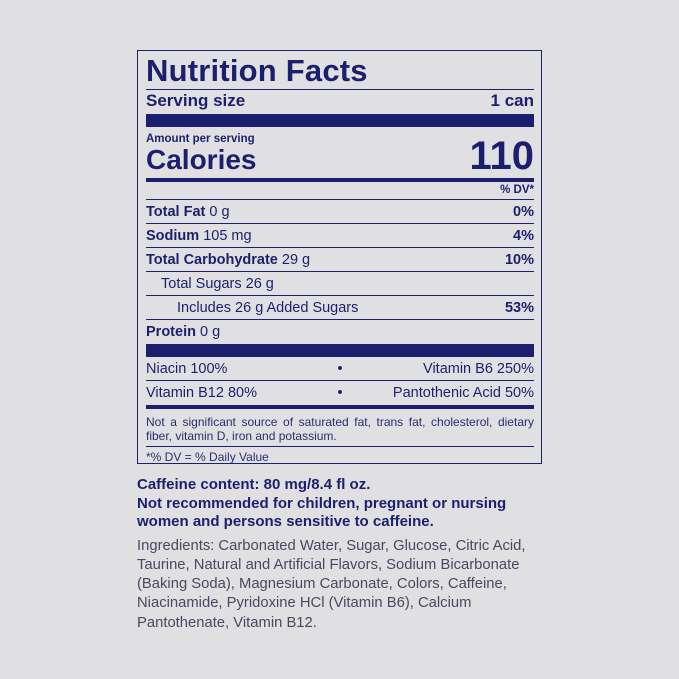 The width and height of the screenshot is (679, 679). What do you see at coordinates (187, 368) in the screenshot?
I see `vitamin-left: Niacin 100%` at bounding box center [187, 368].